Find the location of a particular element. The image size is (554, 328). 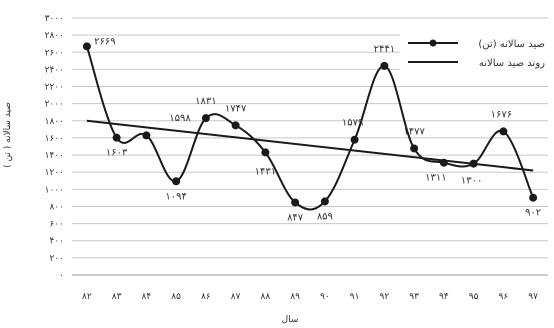

y-tick-label: ۶۰۰ is located at coordinates (56, 225).